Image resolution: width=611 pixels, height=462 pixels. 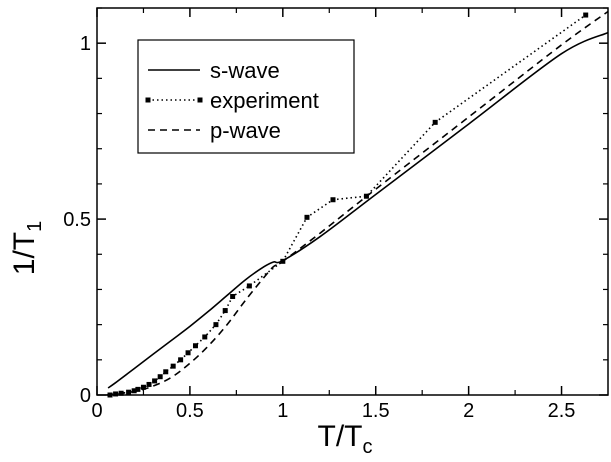 What do you see at coordinates (190, 411) in the screenshot?
I see `x-tick-label: 0.5` at bounding box center [190, 411].